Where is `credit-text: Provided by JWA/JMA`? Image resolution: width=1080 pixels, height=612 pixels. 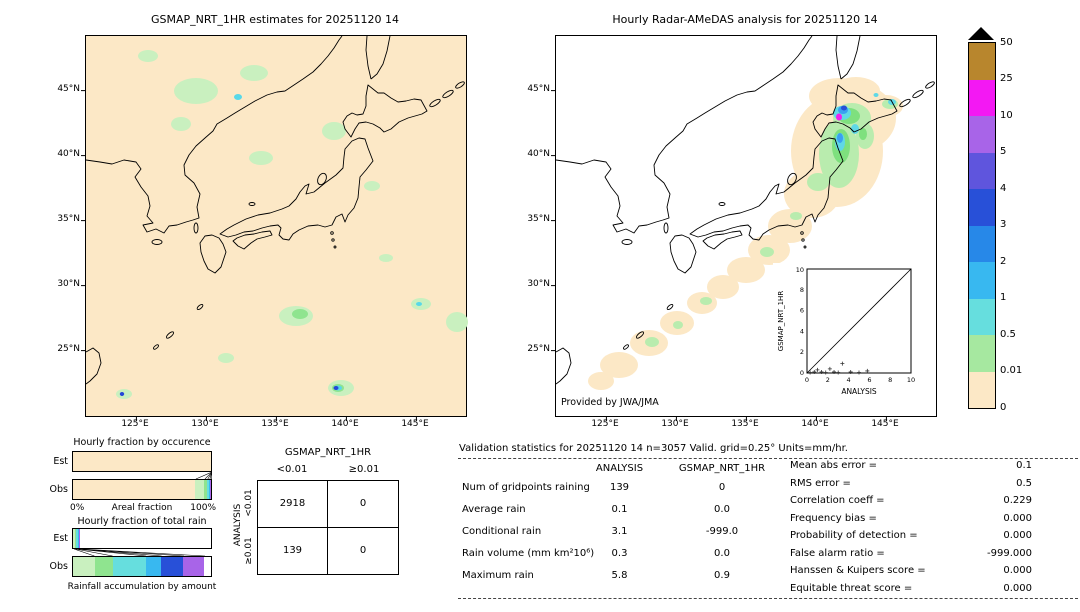 credit-text: Provided by JWA/JMA is located at coordinates (610, 402).